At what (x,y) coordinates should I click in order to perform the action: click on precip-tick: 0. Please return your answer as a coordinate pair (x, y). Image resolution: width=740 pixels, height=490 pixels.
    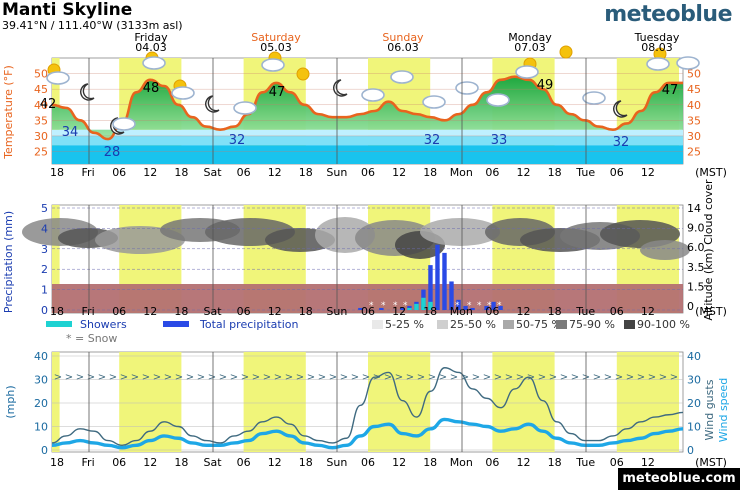
    Looking at the image, I should click on (44, 310).